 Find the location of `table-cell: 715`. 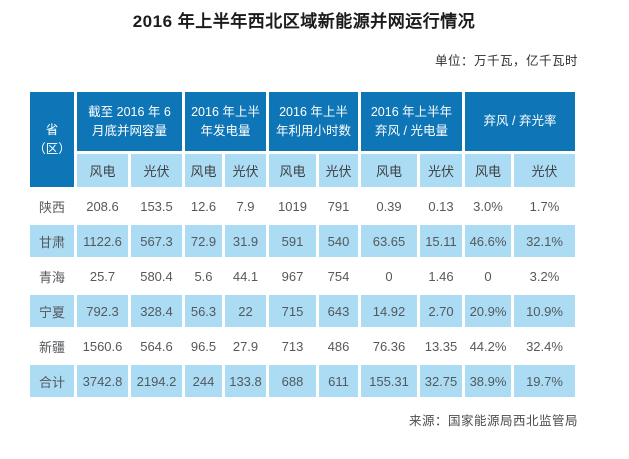

table-cell: 715 is located at coordinates (292, 311).